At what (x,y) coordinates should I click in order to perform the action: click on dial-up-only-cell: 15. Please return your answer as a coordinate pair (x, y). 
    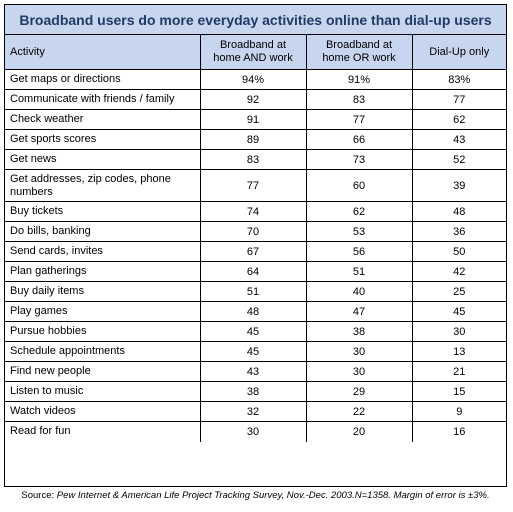
    Looking at the image, I should click on (458, 391).